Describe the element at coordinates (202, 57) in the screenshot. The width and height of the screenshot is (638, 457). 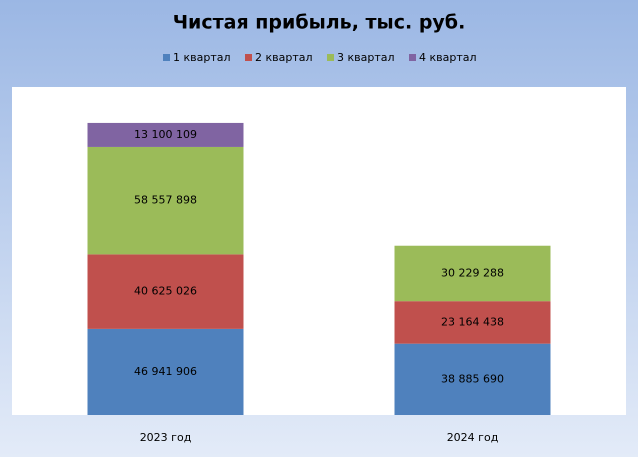
I see `legend-label: 1 квартал` at that location.